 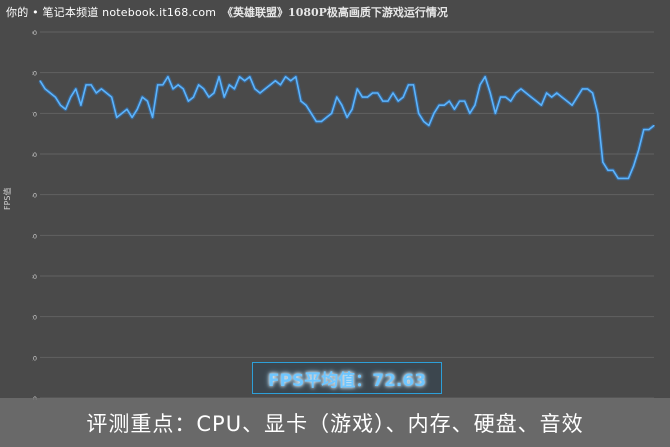 What do you see at coordinates (34, 196) in the screenshot?
I see `y-tick-label-50: 50` at bounding box center [34, 196].